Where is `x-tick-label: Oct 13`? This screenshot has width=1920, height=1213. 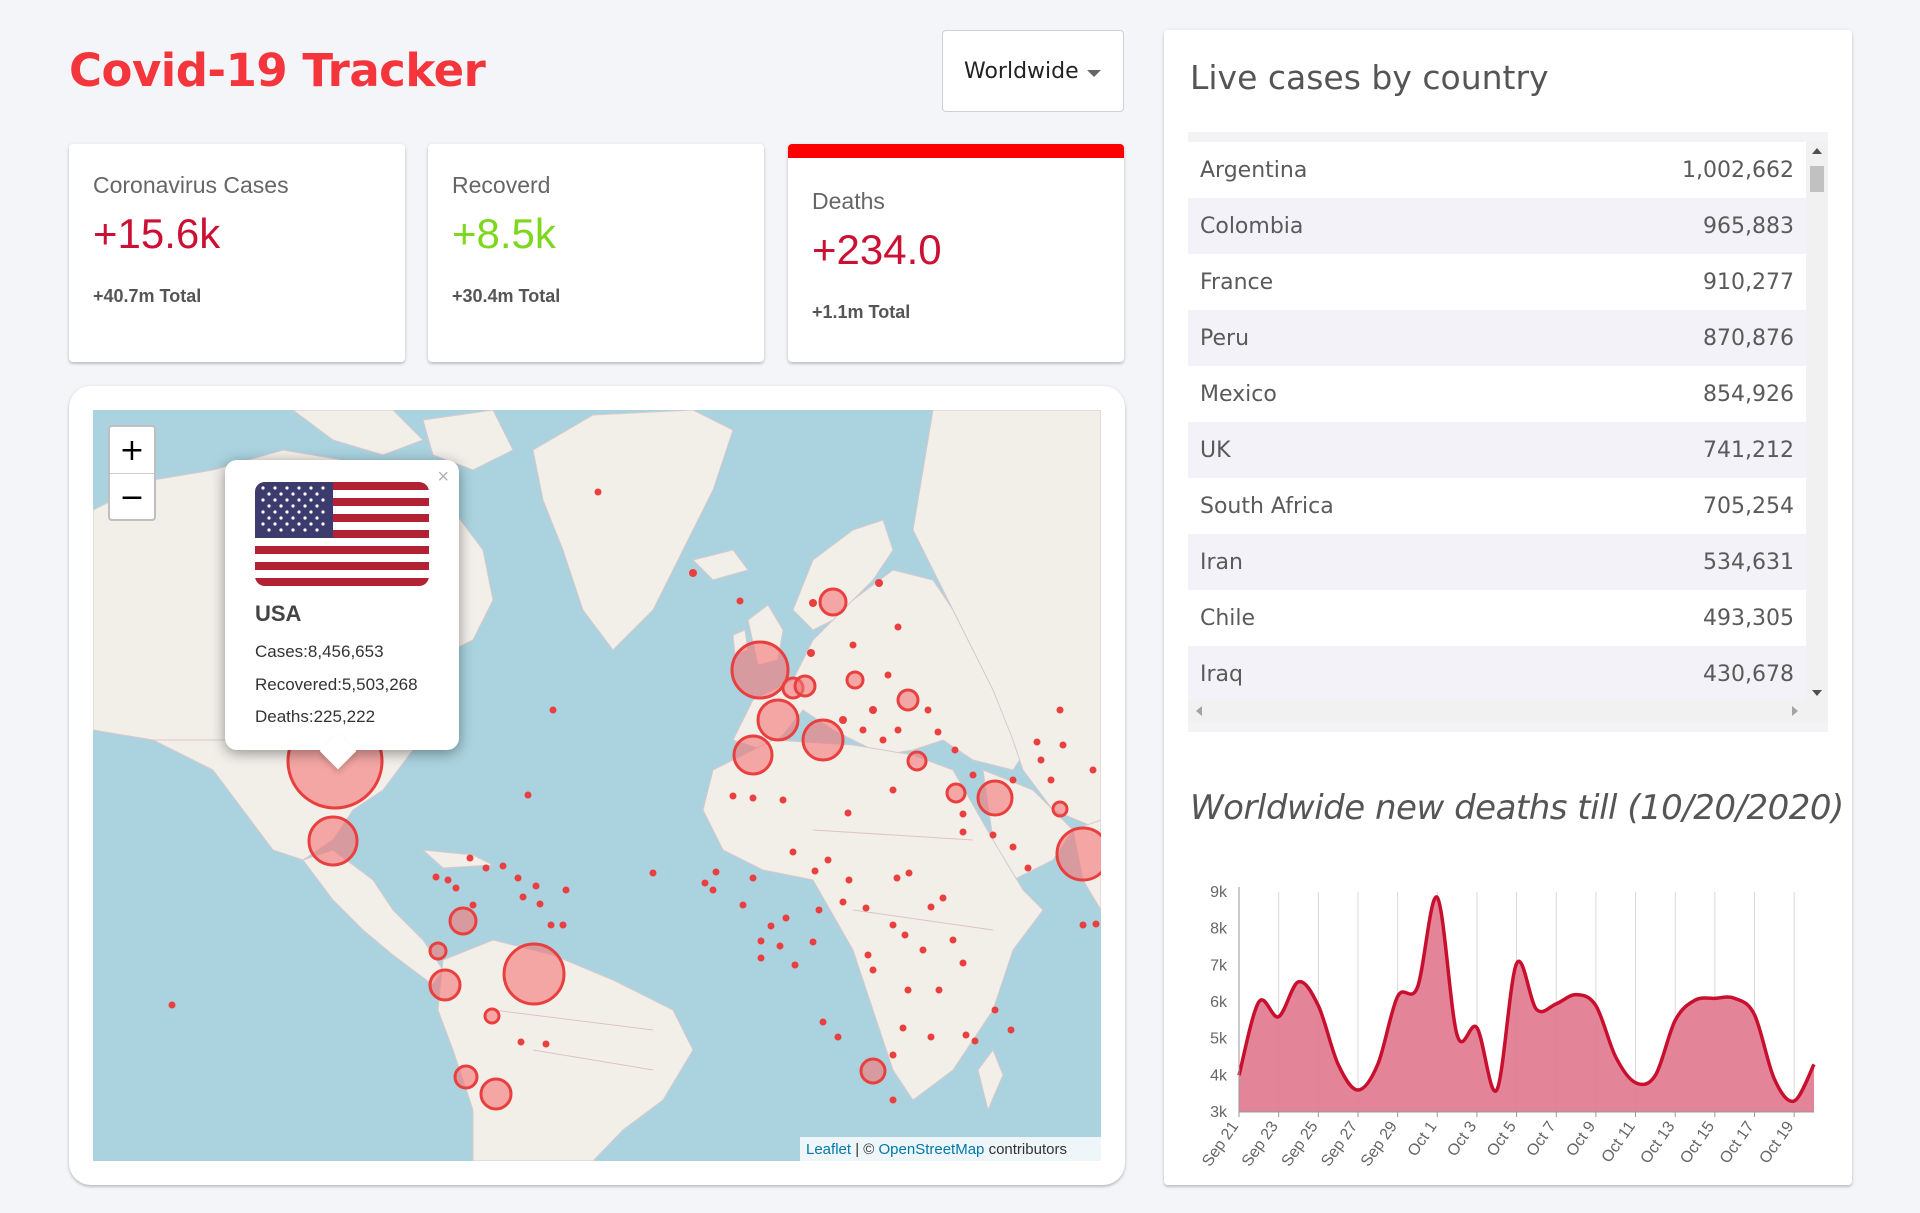
x-tick-label: Oct 13 is located at coordinates (1658, 1142).